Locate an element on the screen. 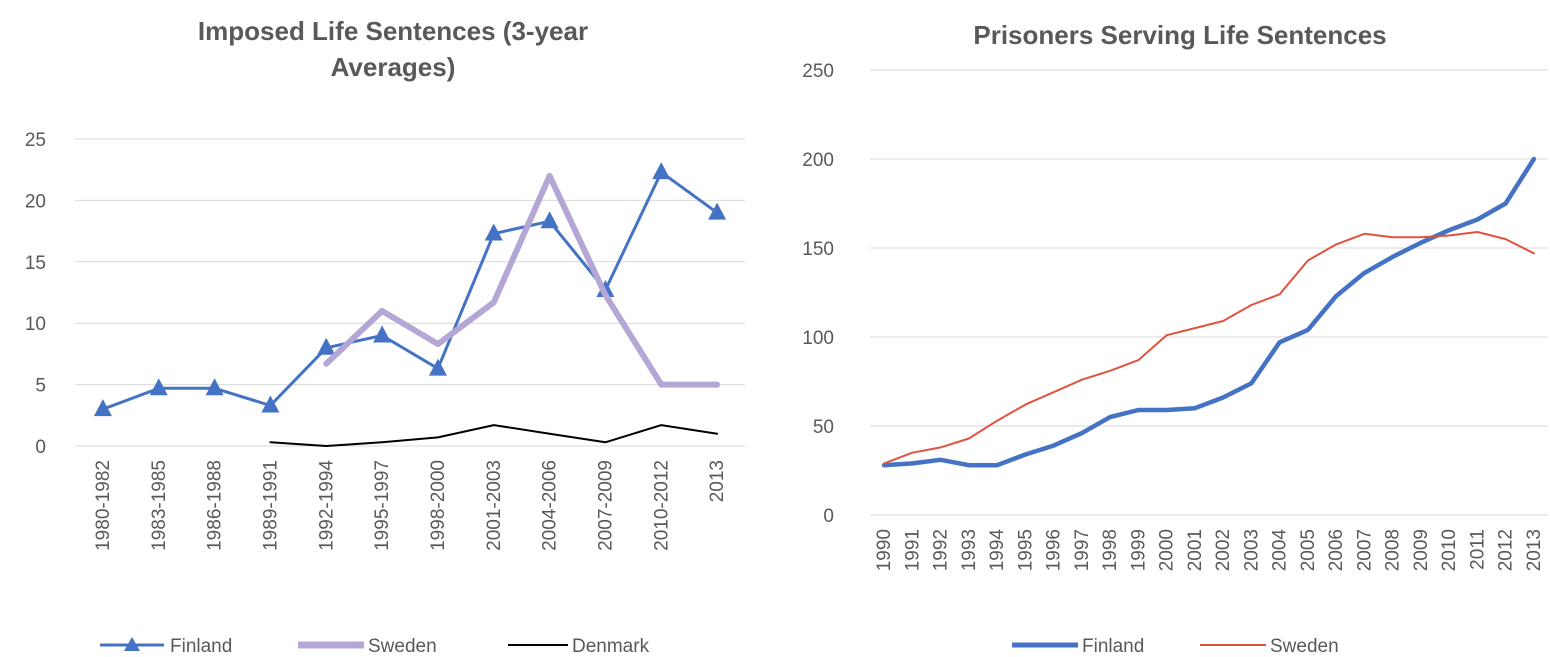 This screenshot has height=657, width=1550. x-tick-label: 2002 is located at coordinates (1223, 550).